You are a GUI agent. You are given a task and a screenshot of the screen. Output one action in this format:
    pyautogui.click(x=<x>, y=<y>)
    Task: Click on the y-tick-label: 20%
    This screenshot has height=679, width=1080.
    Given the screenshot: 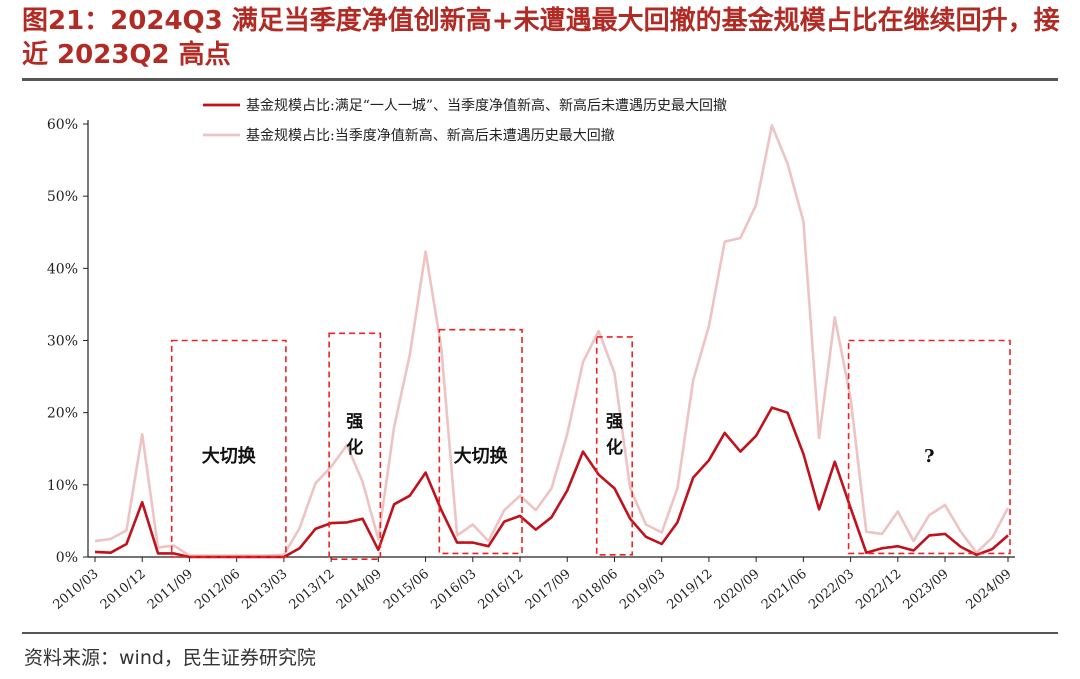 What is the action you would take?
    pyautogui.click(x=62, y=414)
    